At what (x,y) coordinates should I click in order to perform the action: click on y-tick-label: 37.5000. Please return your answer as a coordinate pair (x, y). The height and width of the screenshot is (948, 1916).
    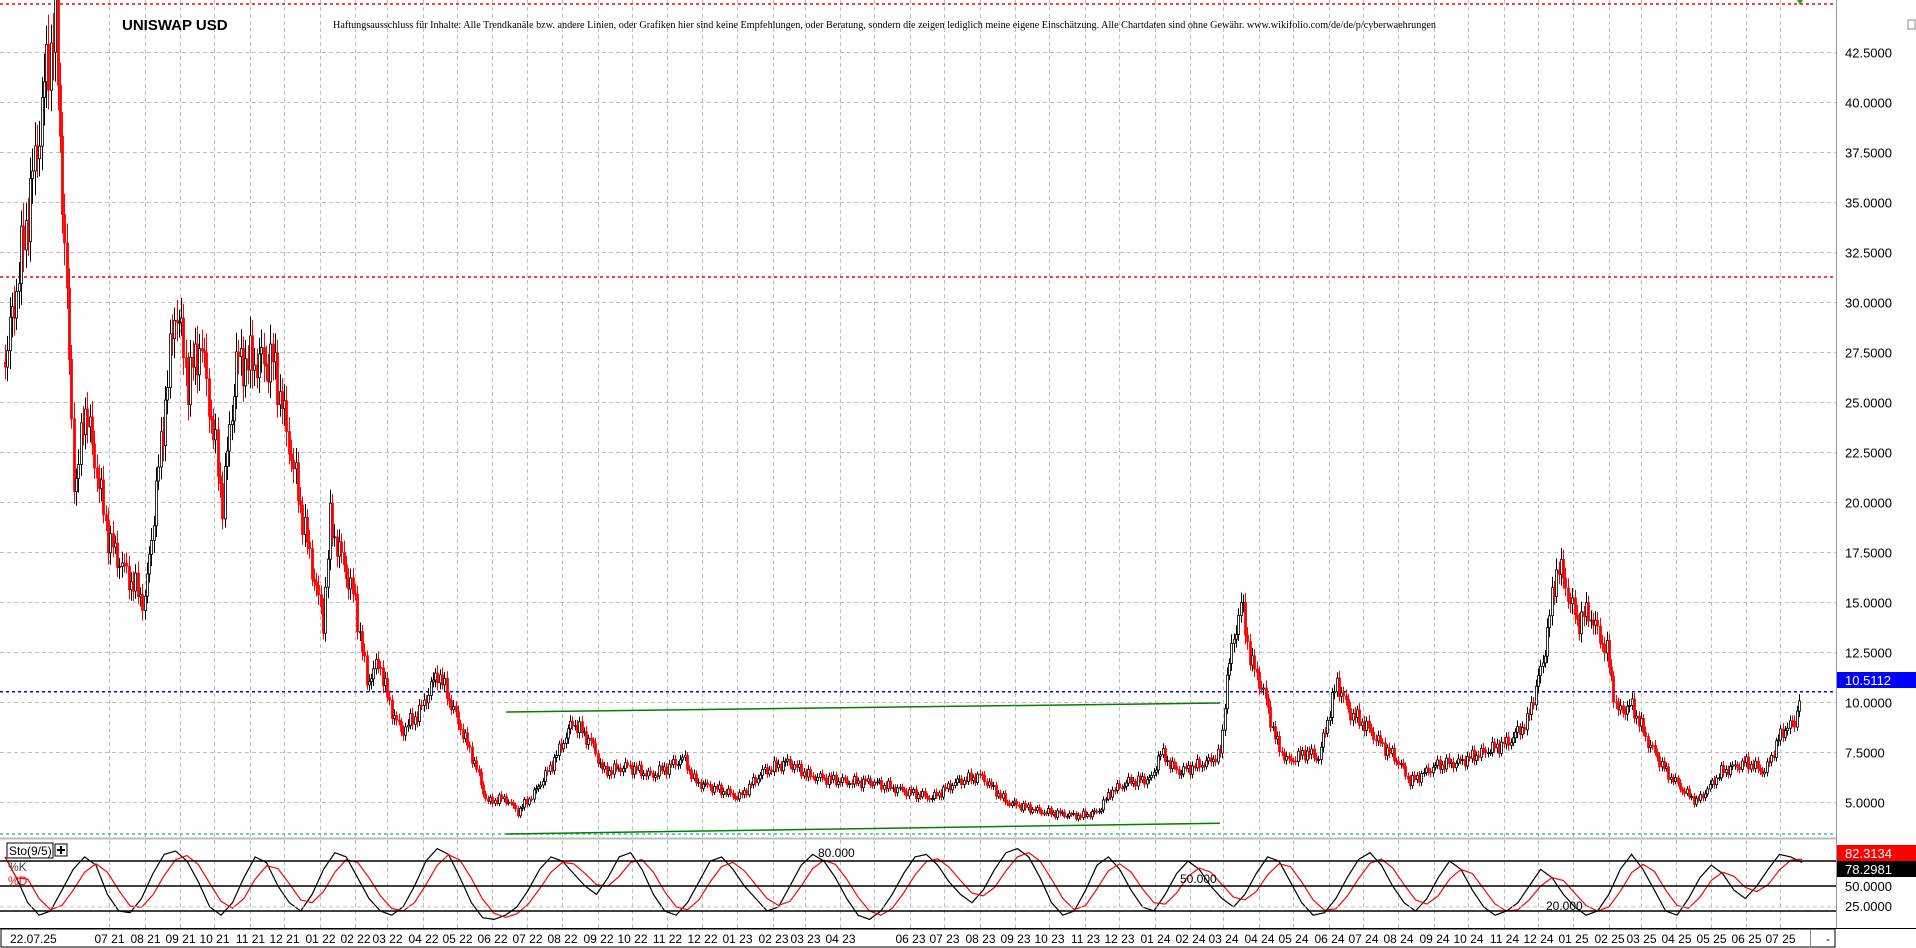
    Looking at the image, I should click on (1868, 153).